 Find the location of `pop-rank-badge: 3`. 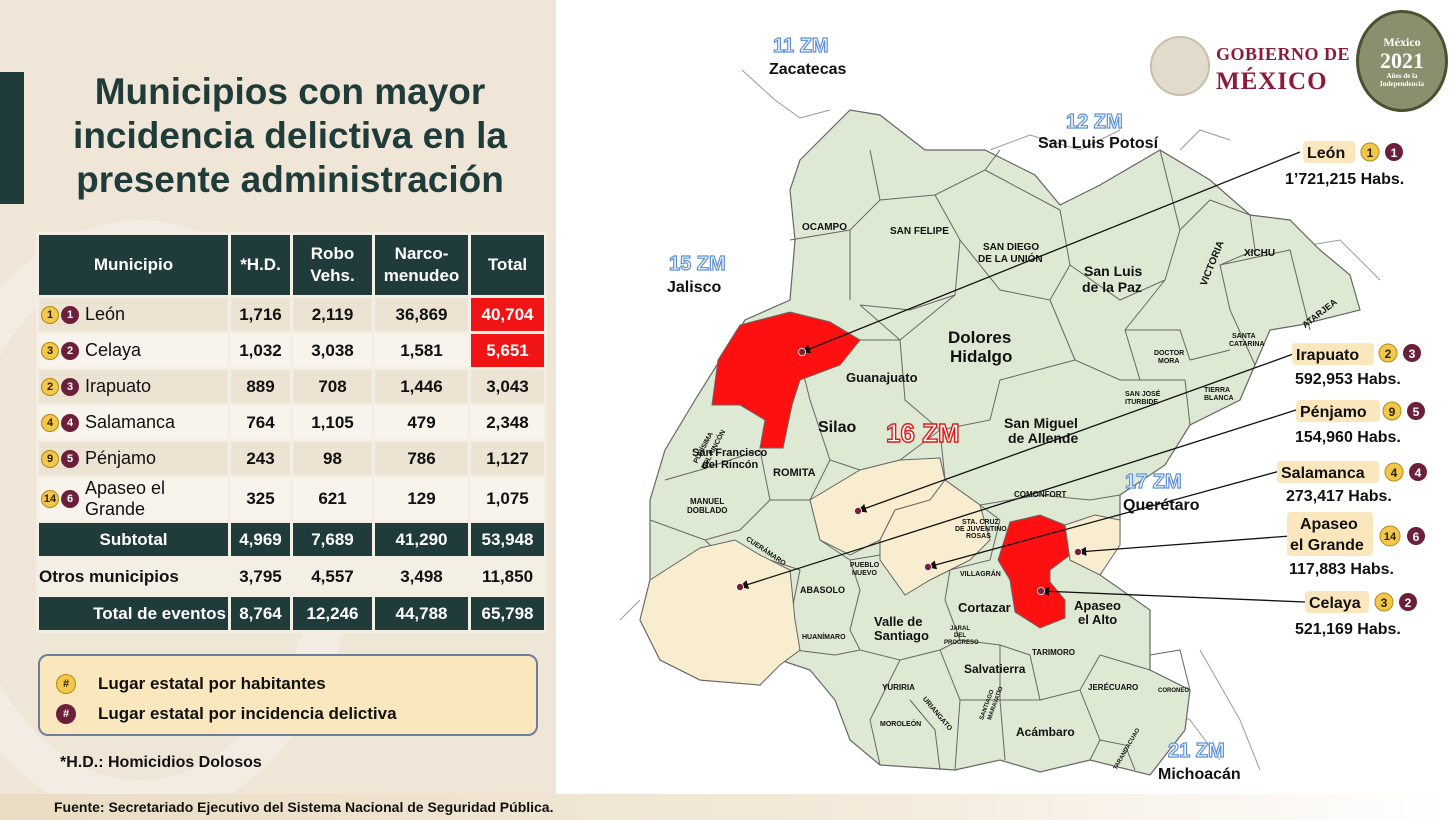

pop-rank-badge: 3 is located at coordinates (50, 350).